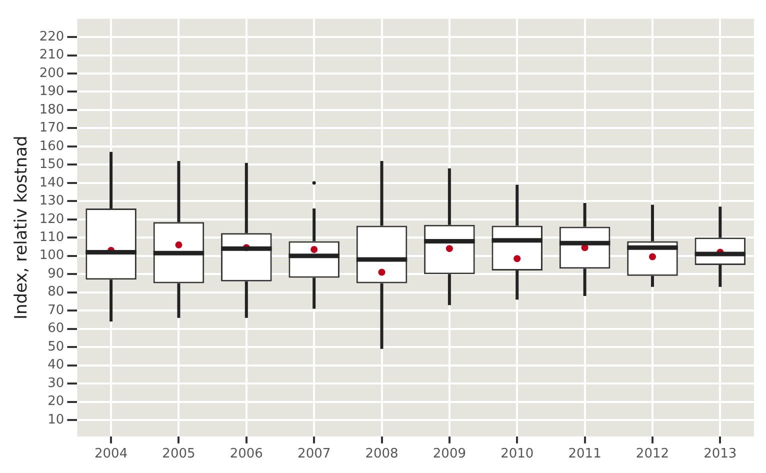  What do you see at coordinates (56, 383) in the screenshot?
I see `y-tick-label: 30` at bounding box center [56, 383].